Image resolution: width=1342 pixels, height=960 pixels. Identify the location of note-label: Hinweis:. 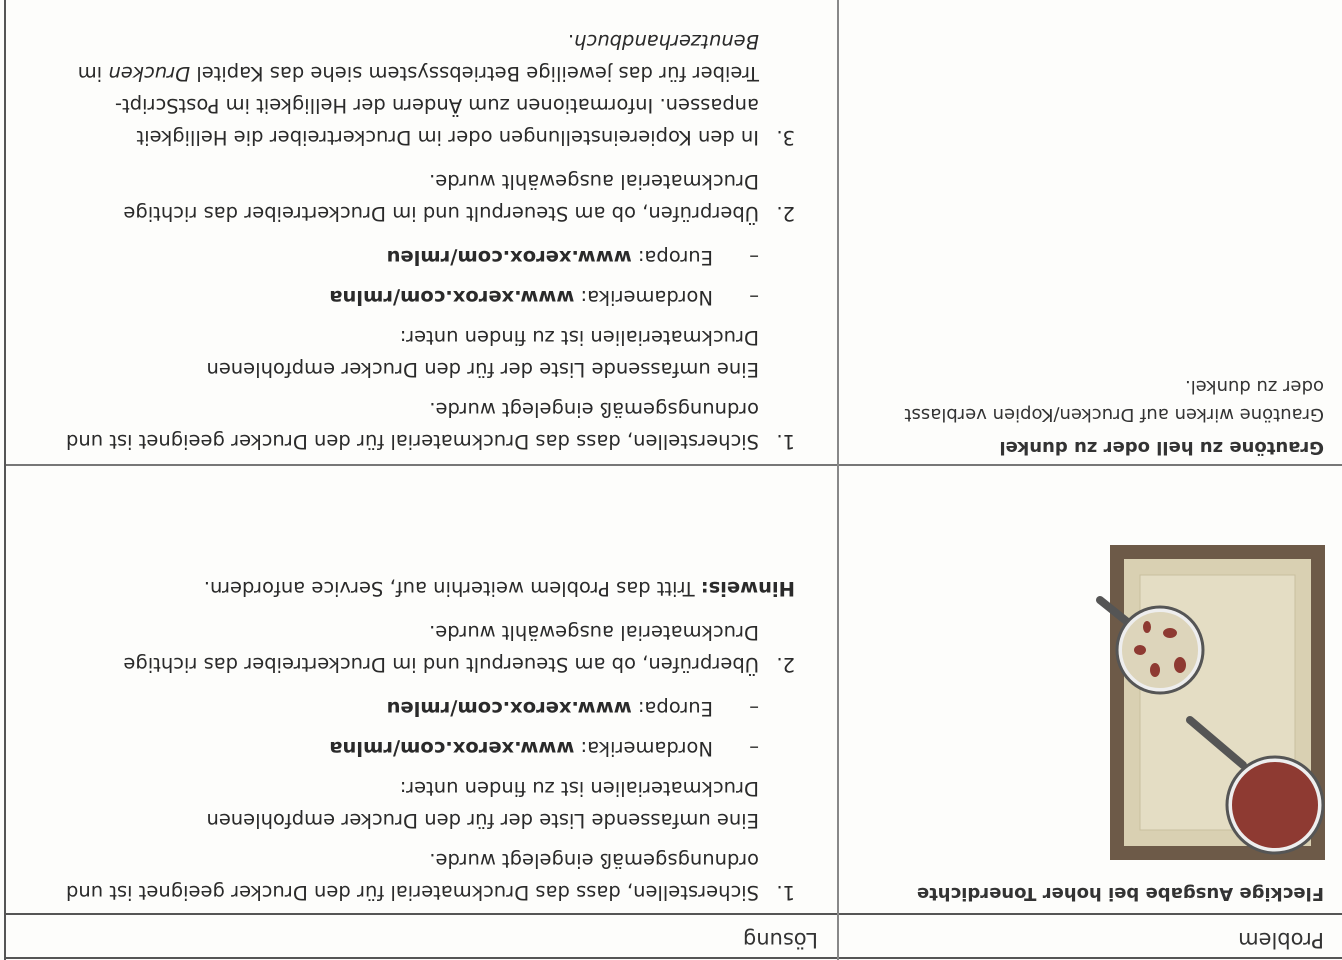
(747, 588).